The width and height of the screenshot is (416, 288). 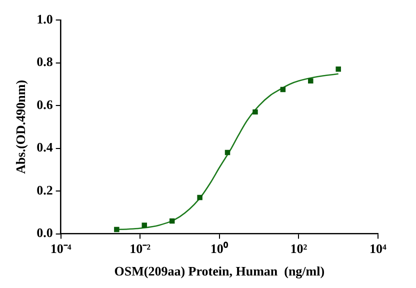 I want to click on x-tick-label: 10⁴, so click(x=378, y=248).